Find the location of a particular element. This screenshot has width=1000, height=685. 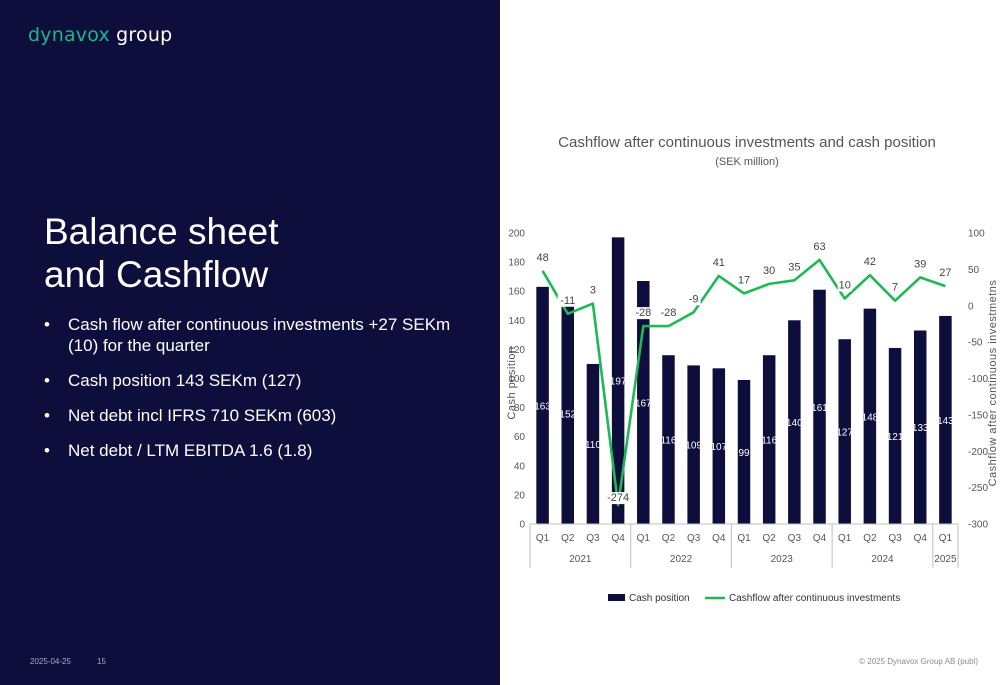

copyright: © 2025 Dynavox Group AB (publ) is located at coordinates (918, 661).